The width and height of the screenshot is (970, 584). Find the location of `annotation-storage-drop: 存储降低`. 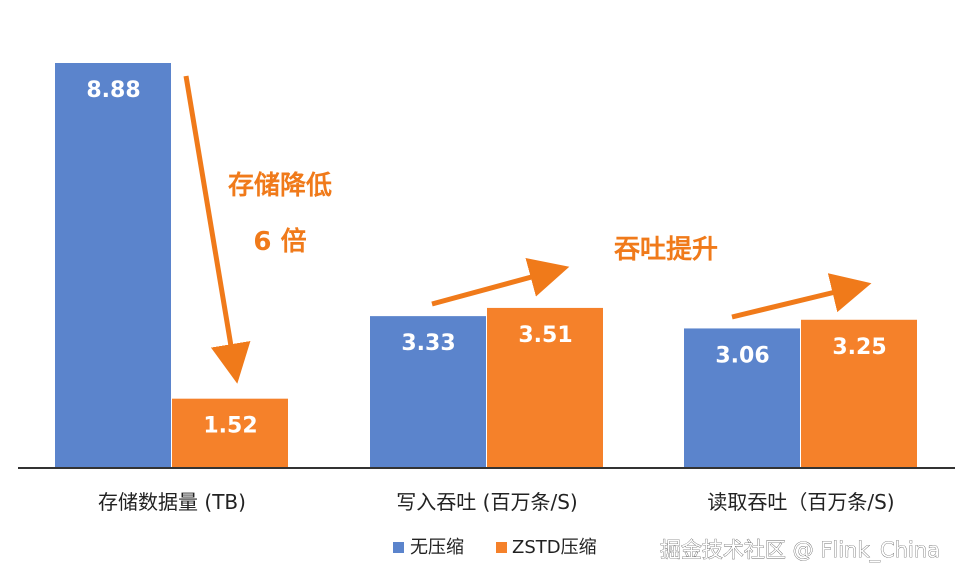

annotation-storage-drop: 存储降低 is located at coordinates (280, 185).